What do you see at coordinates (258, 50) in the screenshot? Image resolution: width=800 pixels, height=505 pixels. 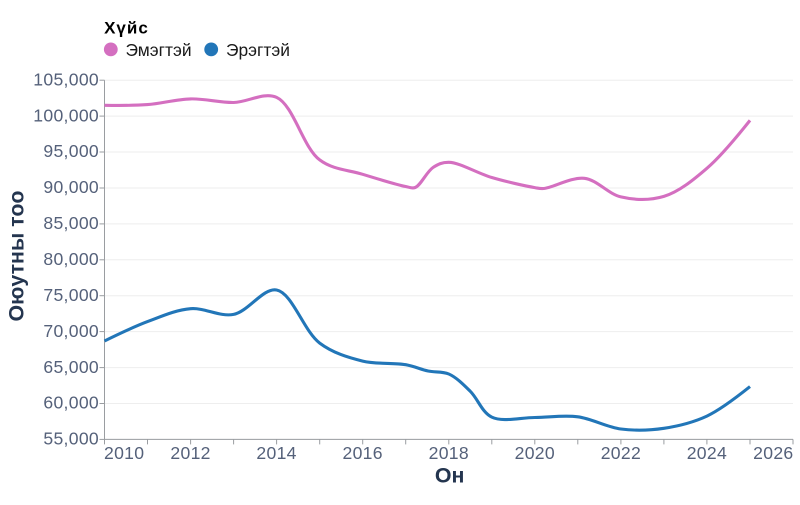 I see `svg-text: Эрэгтэй` at bounding box center [258, 50].